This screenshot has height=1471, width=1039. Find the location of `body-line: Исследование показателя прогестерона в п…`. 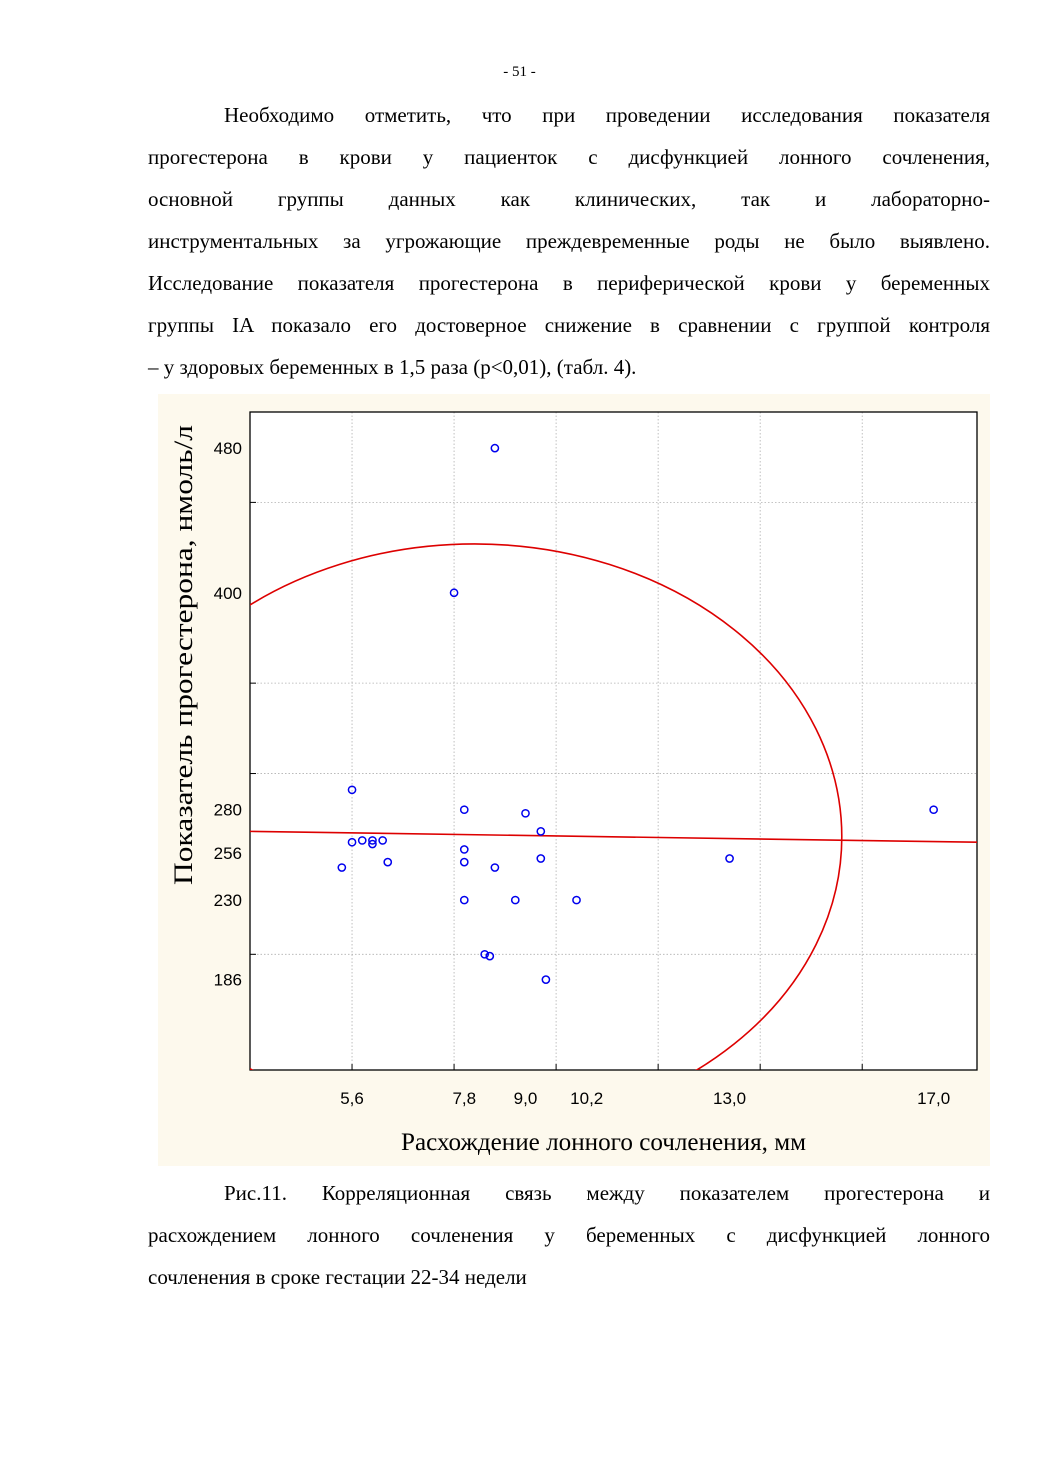

body-line: Исследование показателя прогестерона в п… is located at coordinates (569, 283).